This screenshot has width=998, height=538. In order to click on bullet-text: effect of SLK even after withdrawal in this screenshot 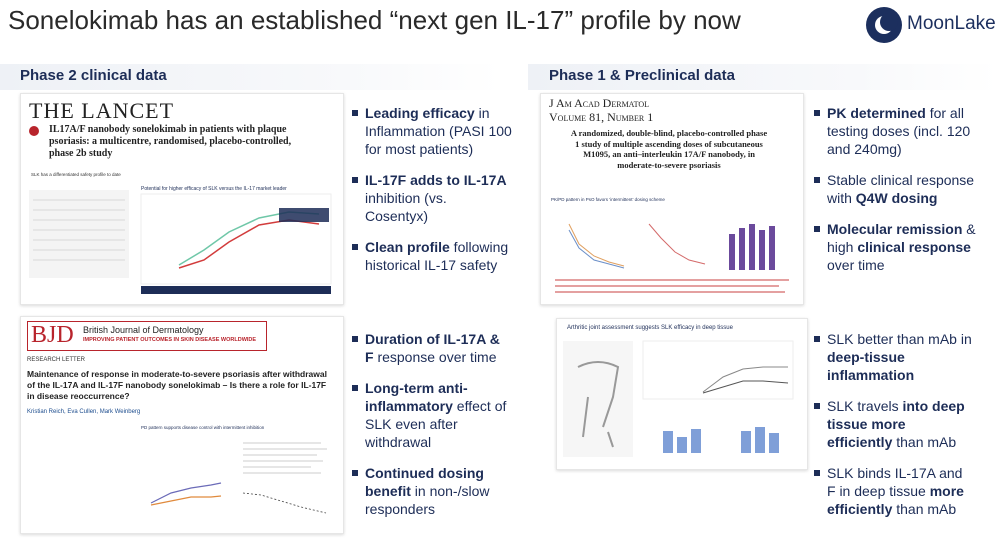, I will do `click(436, 424)`.